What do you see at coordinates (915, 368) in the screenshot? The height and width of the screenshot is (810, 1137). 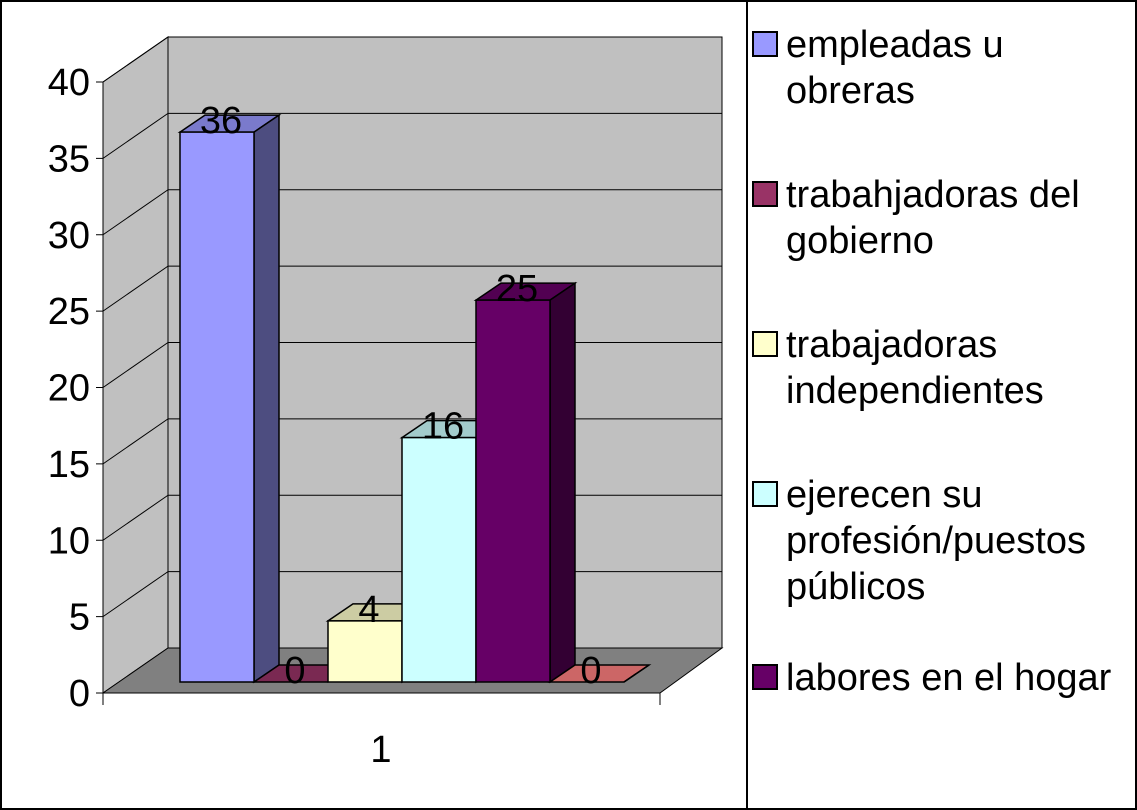 I see `legend-label: trabajadoras independientes` at bounding box center [915, 368].